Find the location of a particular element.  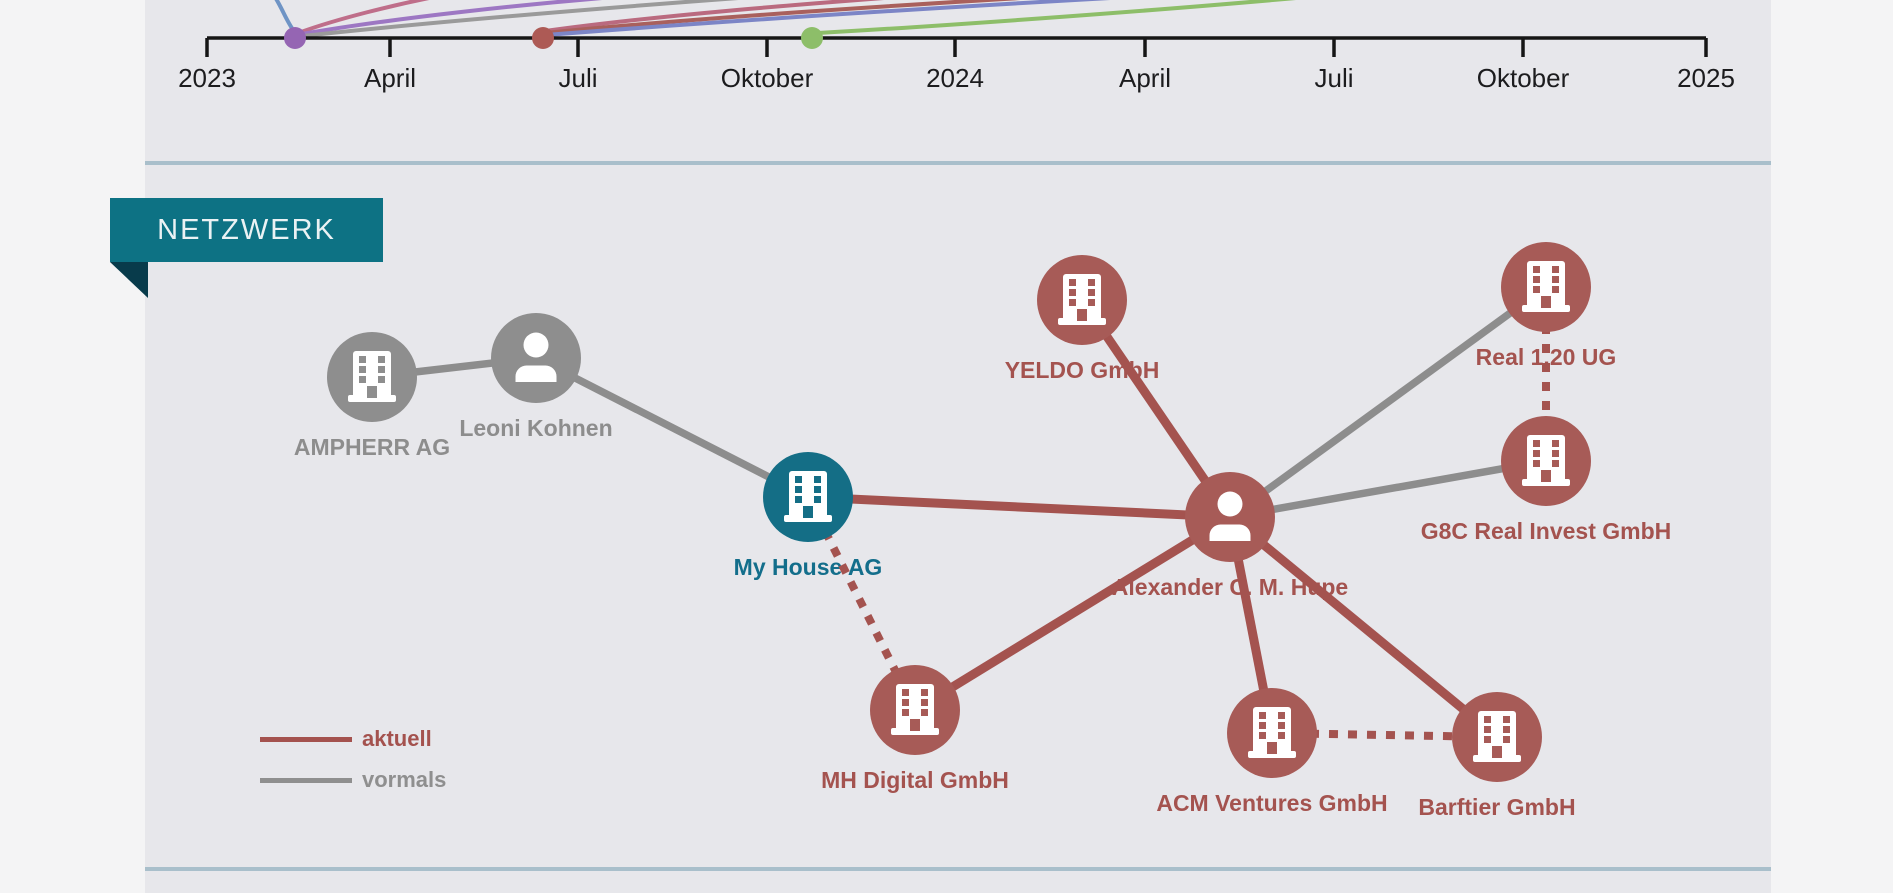

edge-myhouse-hupe is located at coordinates (1019, 507).